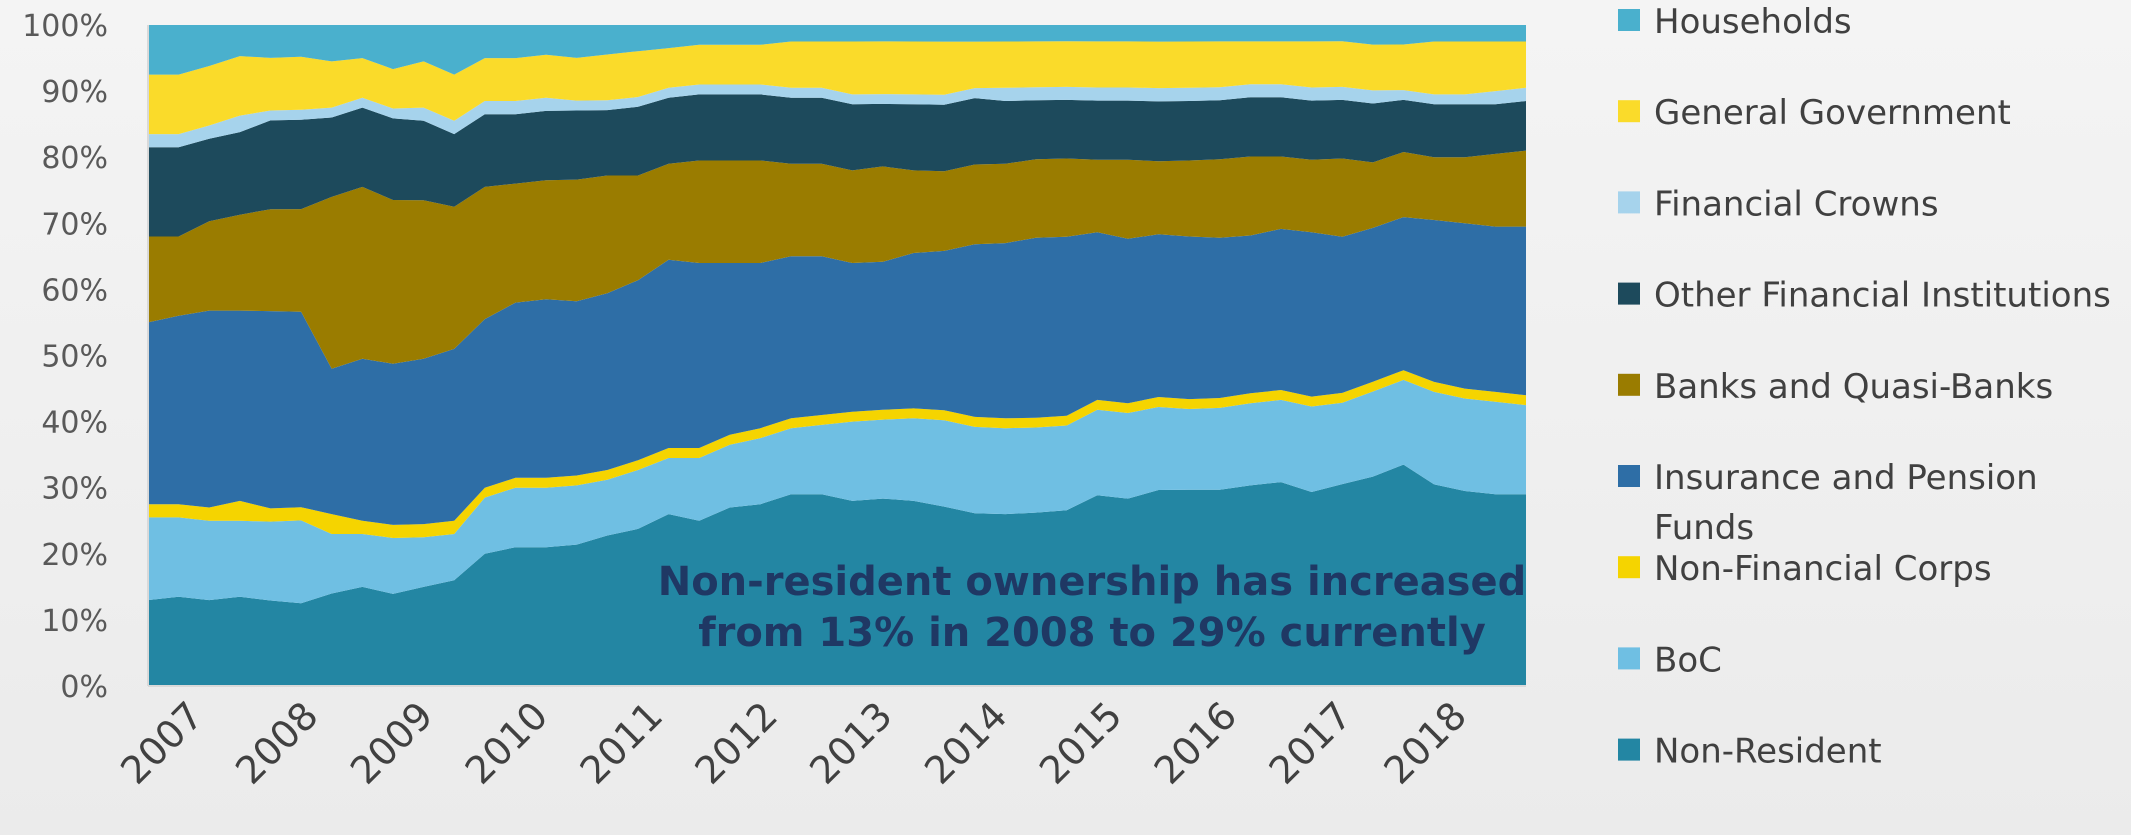  I want to click on annotation-line-1: Non-resident ownership has increased, so click(1092, 582).